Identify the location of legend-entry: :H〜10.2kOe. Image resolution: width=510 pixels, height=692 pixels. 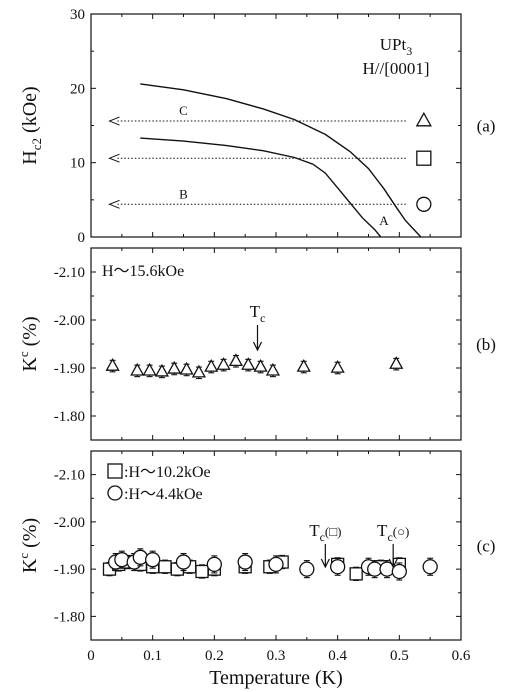
(167, 472).